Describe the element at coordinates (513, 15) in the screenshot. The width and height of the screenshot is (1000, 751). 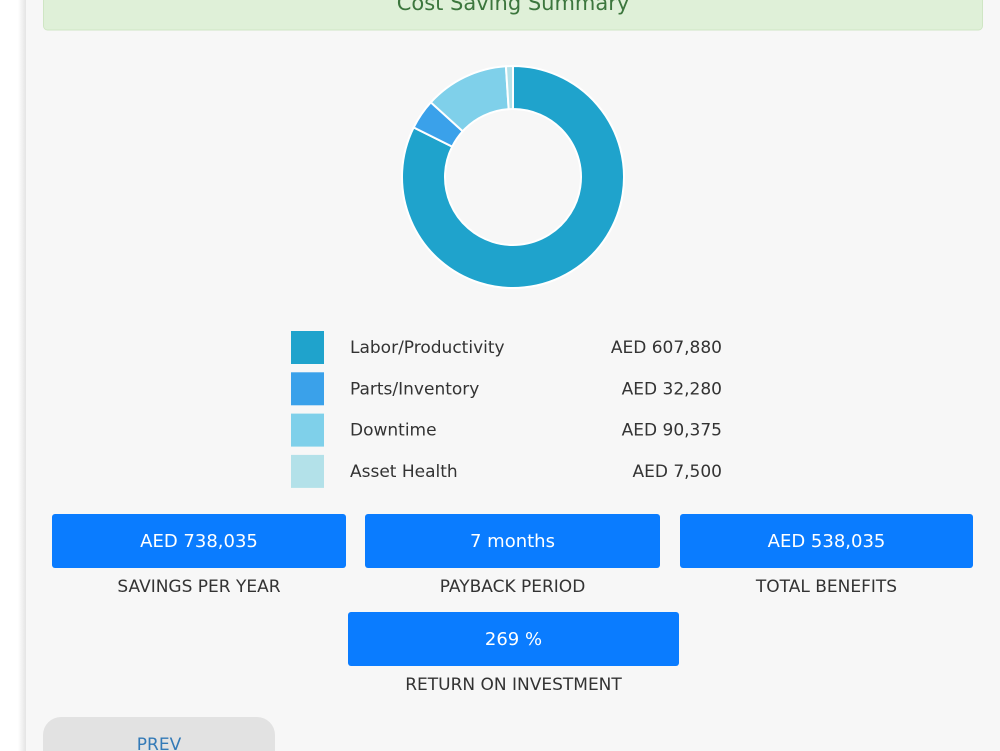
I see `header-box` at that location.